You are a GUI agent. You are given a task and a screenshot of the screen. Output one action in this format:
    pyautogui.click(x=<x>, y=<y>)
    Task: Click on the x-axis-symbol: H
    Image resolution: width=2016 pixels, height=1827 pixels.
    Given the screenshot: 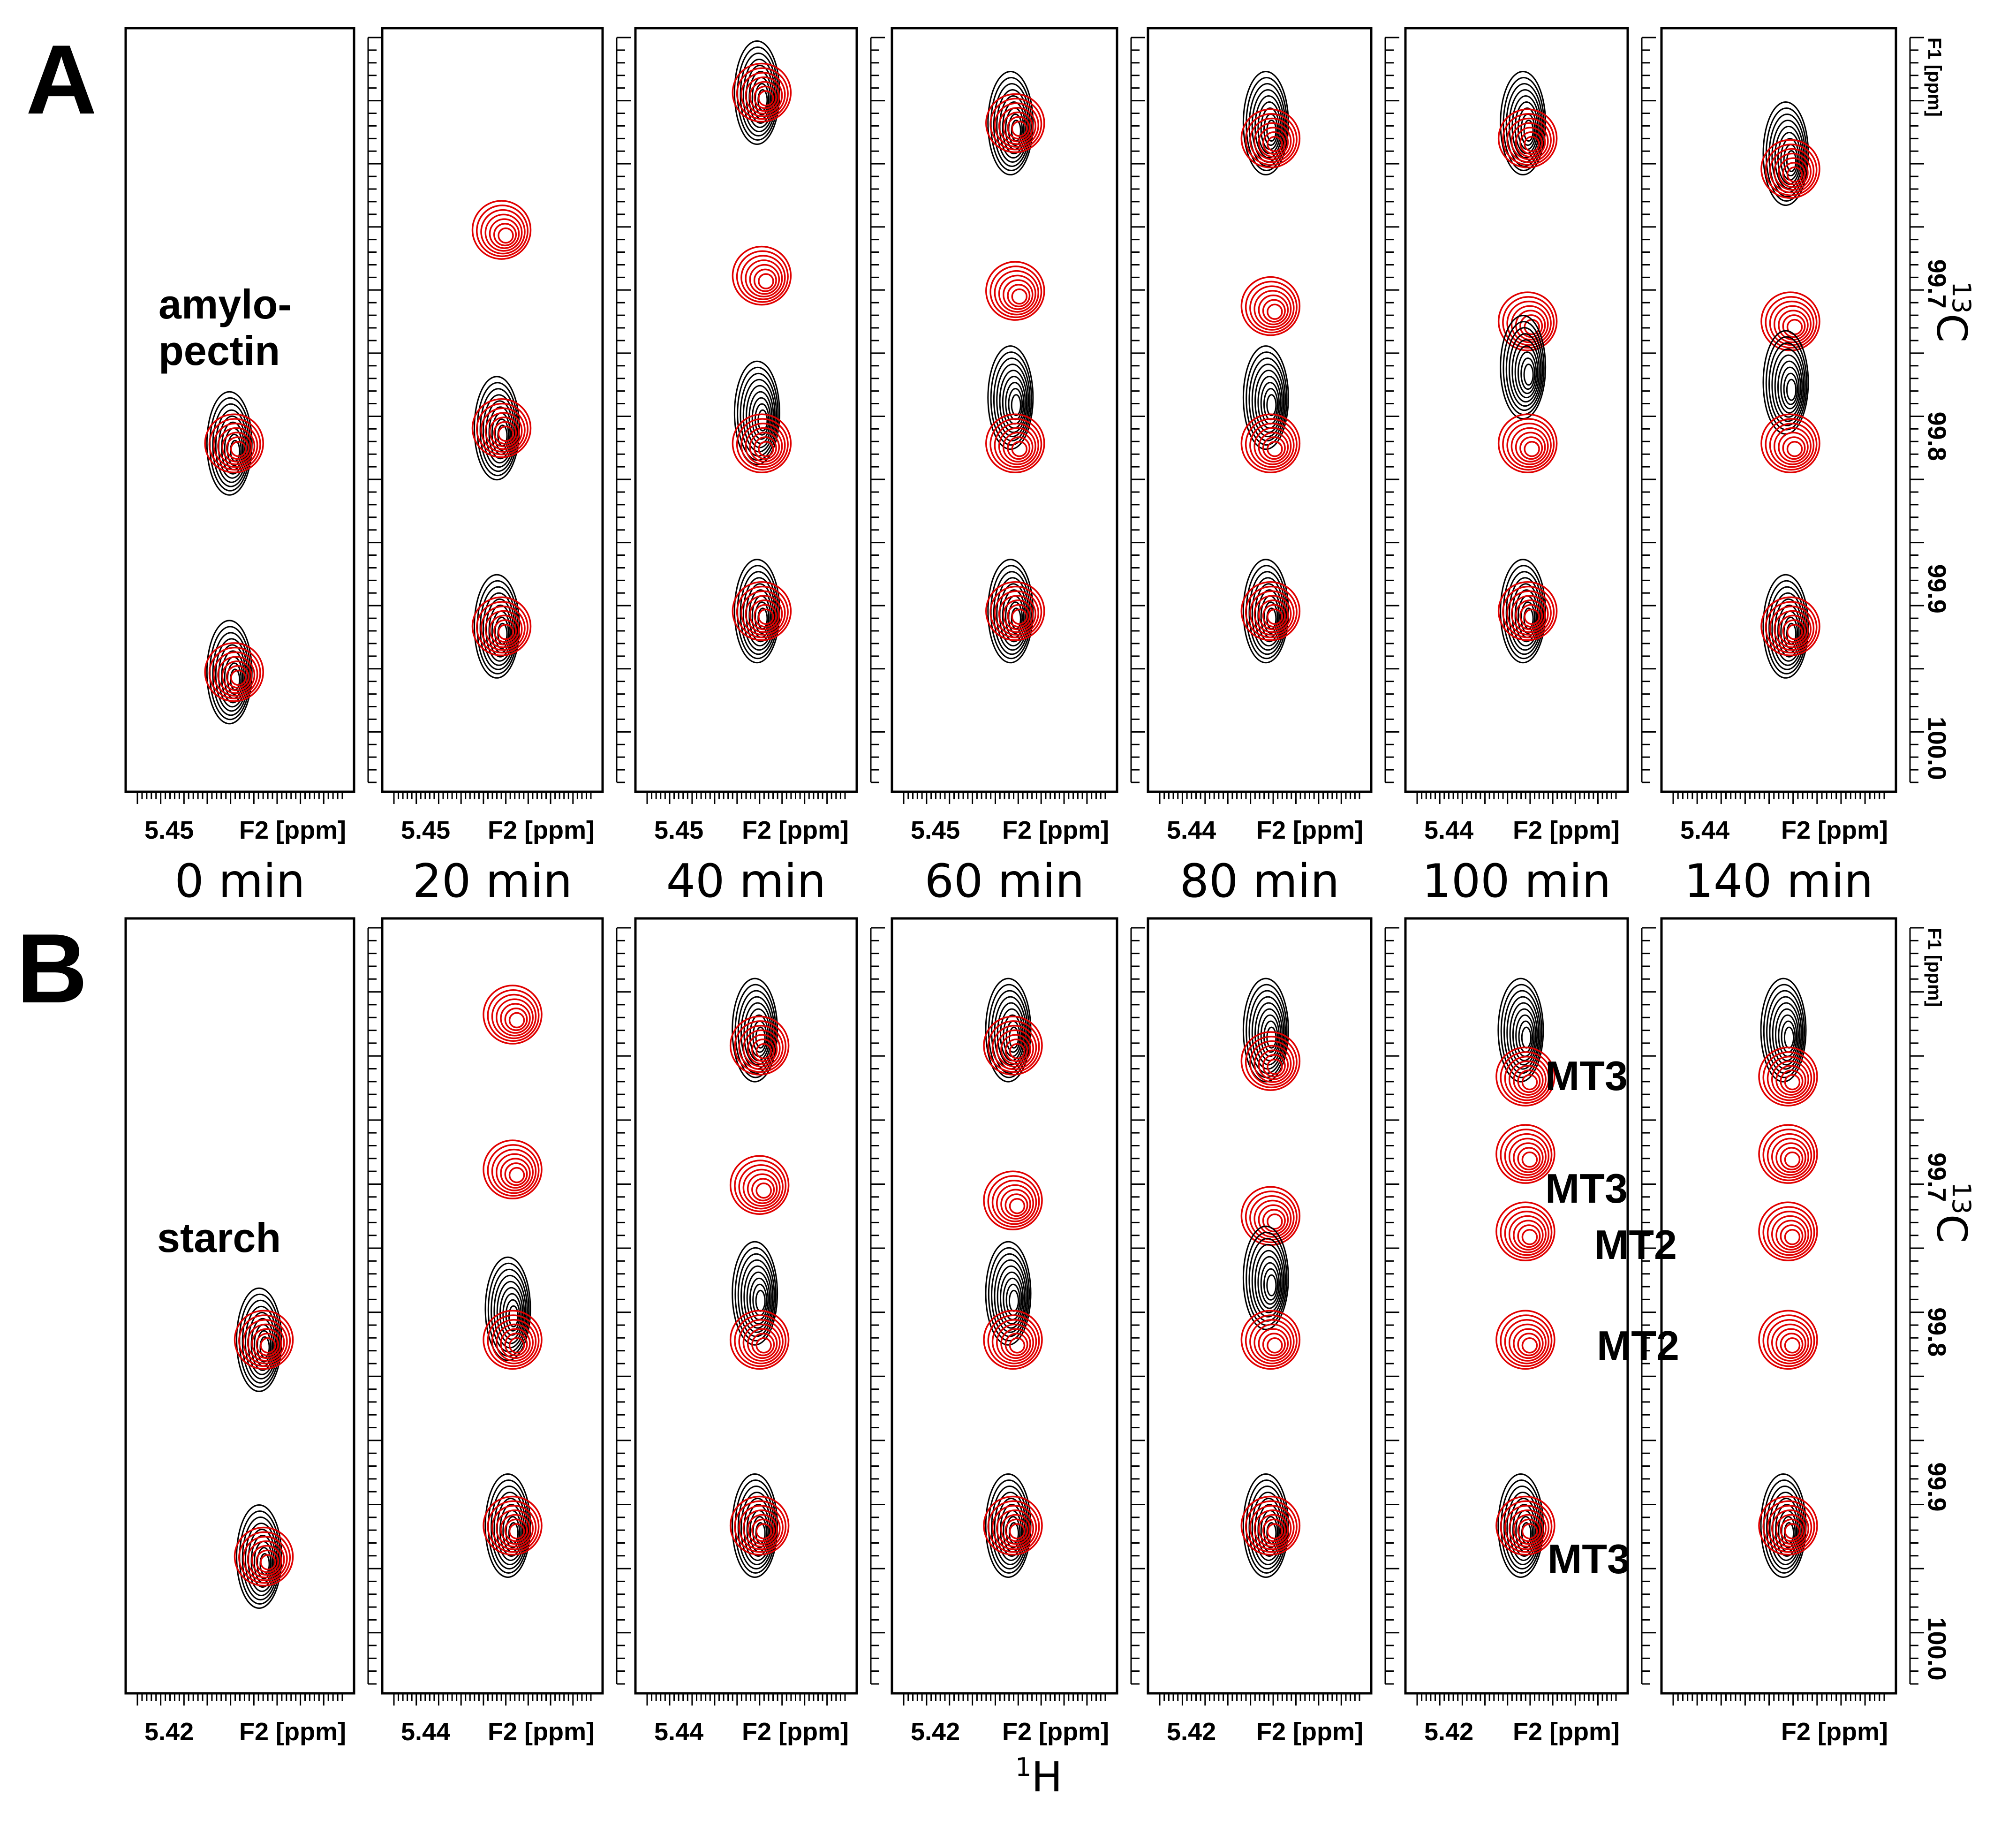 What is the action you would take?
    pyautogui.click(x=1047, y=1777)
    